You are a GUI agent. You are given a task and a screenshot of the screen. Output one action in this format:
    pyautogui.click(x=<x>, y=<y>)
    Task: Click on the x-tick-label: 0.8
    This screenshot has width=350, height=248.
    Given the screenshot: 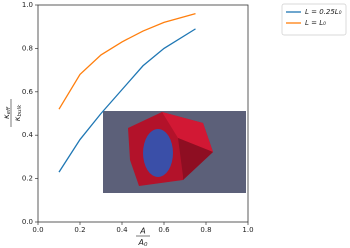 What is the action you would take?
    pyautogui.click(x=205, y=230)
    